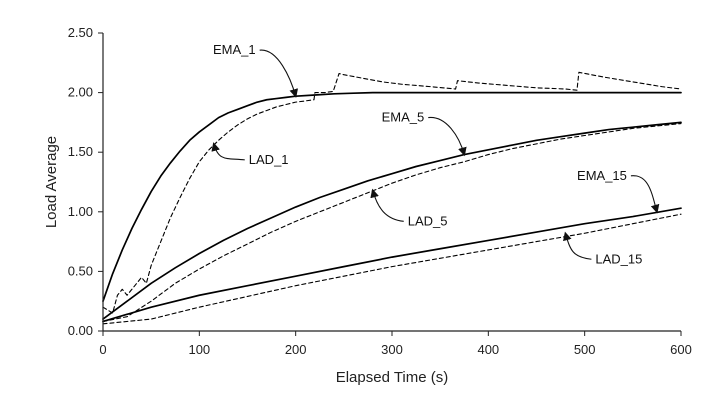 The image size is (726, 404). Describe the element at coordinates (80, 92) in the screenshot. I see `y-tick-label-4: 2.00` at that location.